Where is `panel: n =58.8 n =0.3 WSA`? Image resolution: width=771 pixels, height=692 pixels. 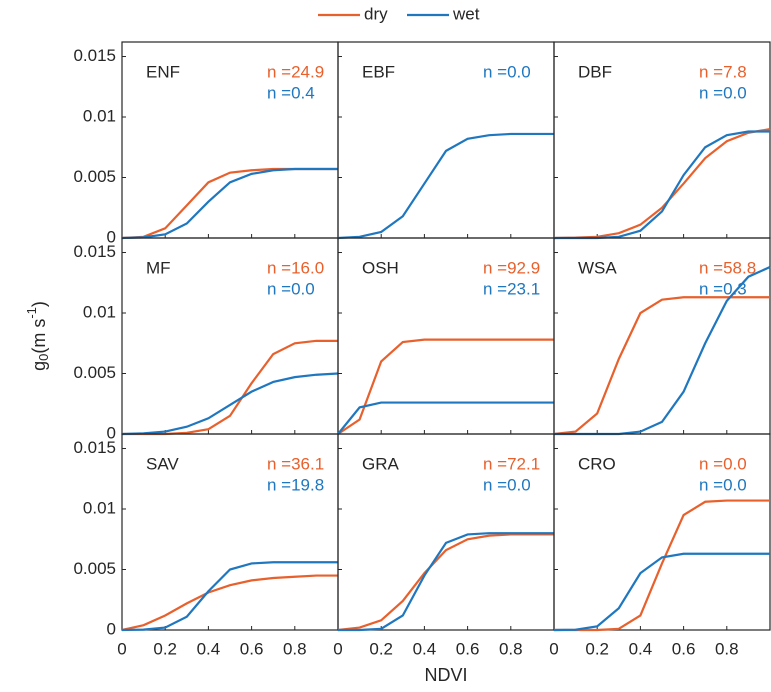
panel: n =58.8 n =0.3 WSA is located at coordinates (662, 336).